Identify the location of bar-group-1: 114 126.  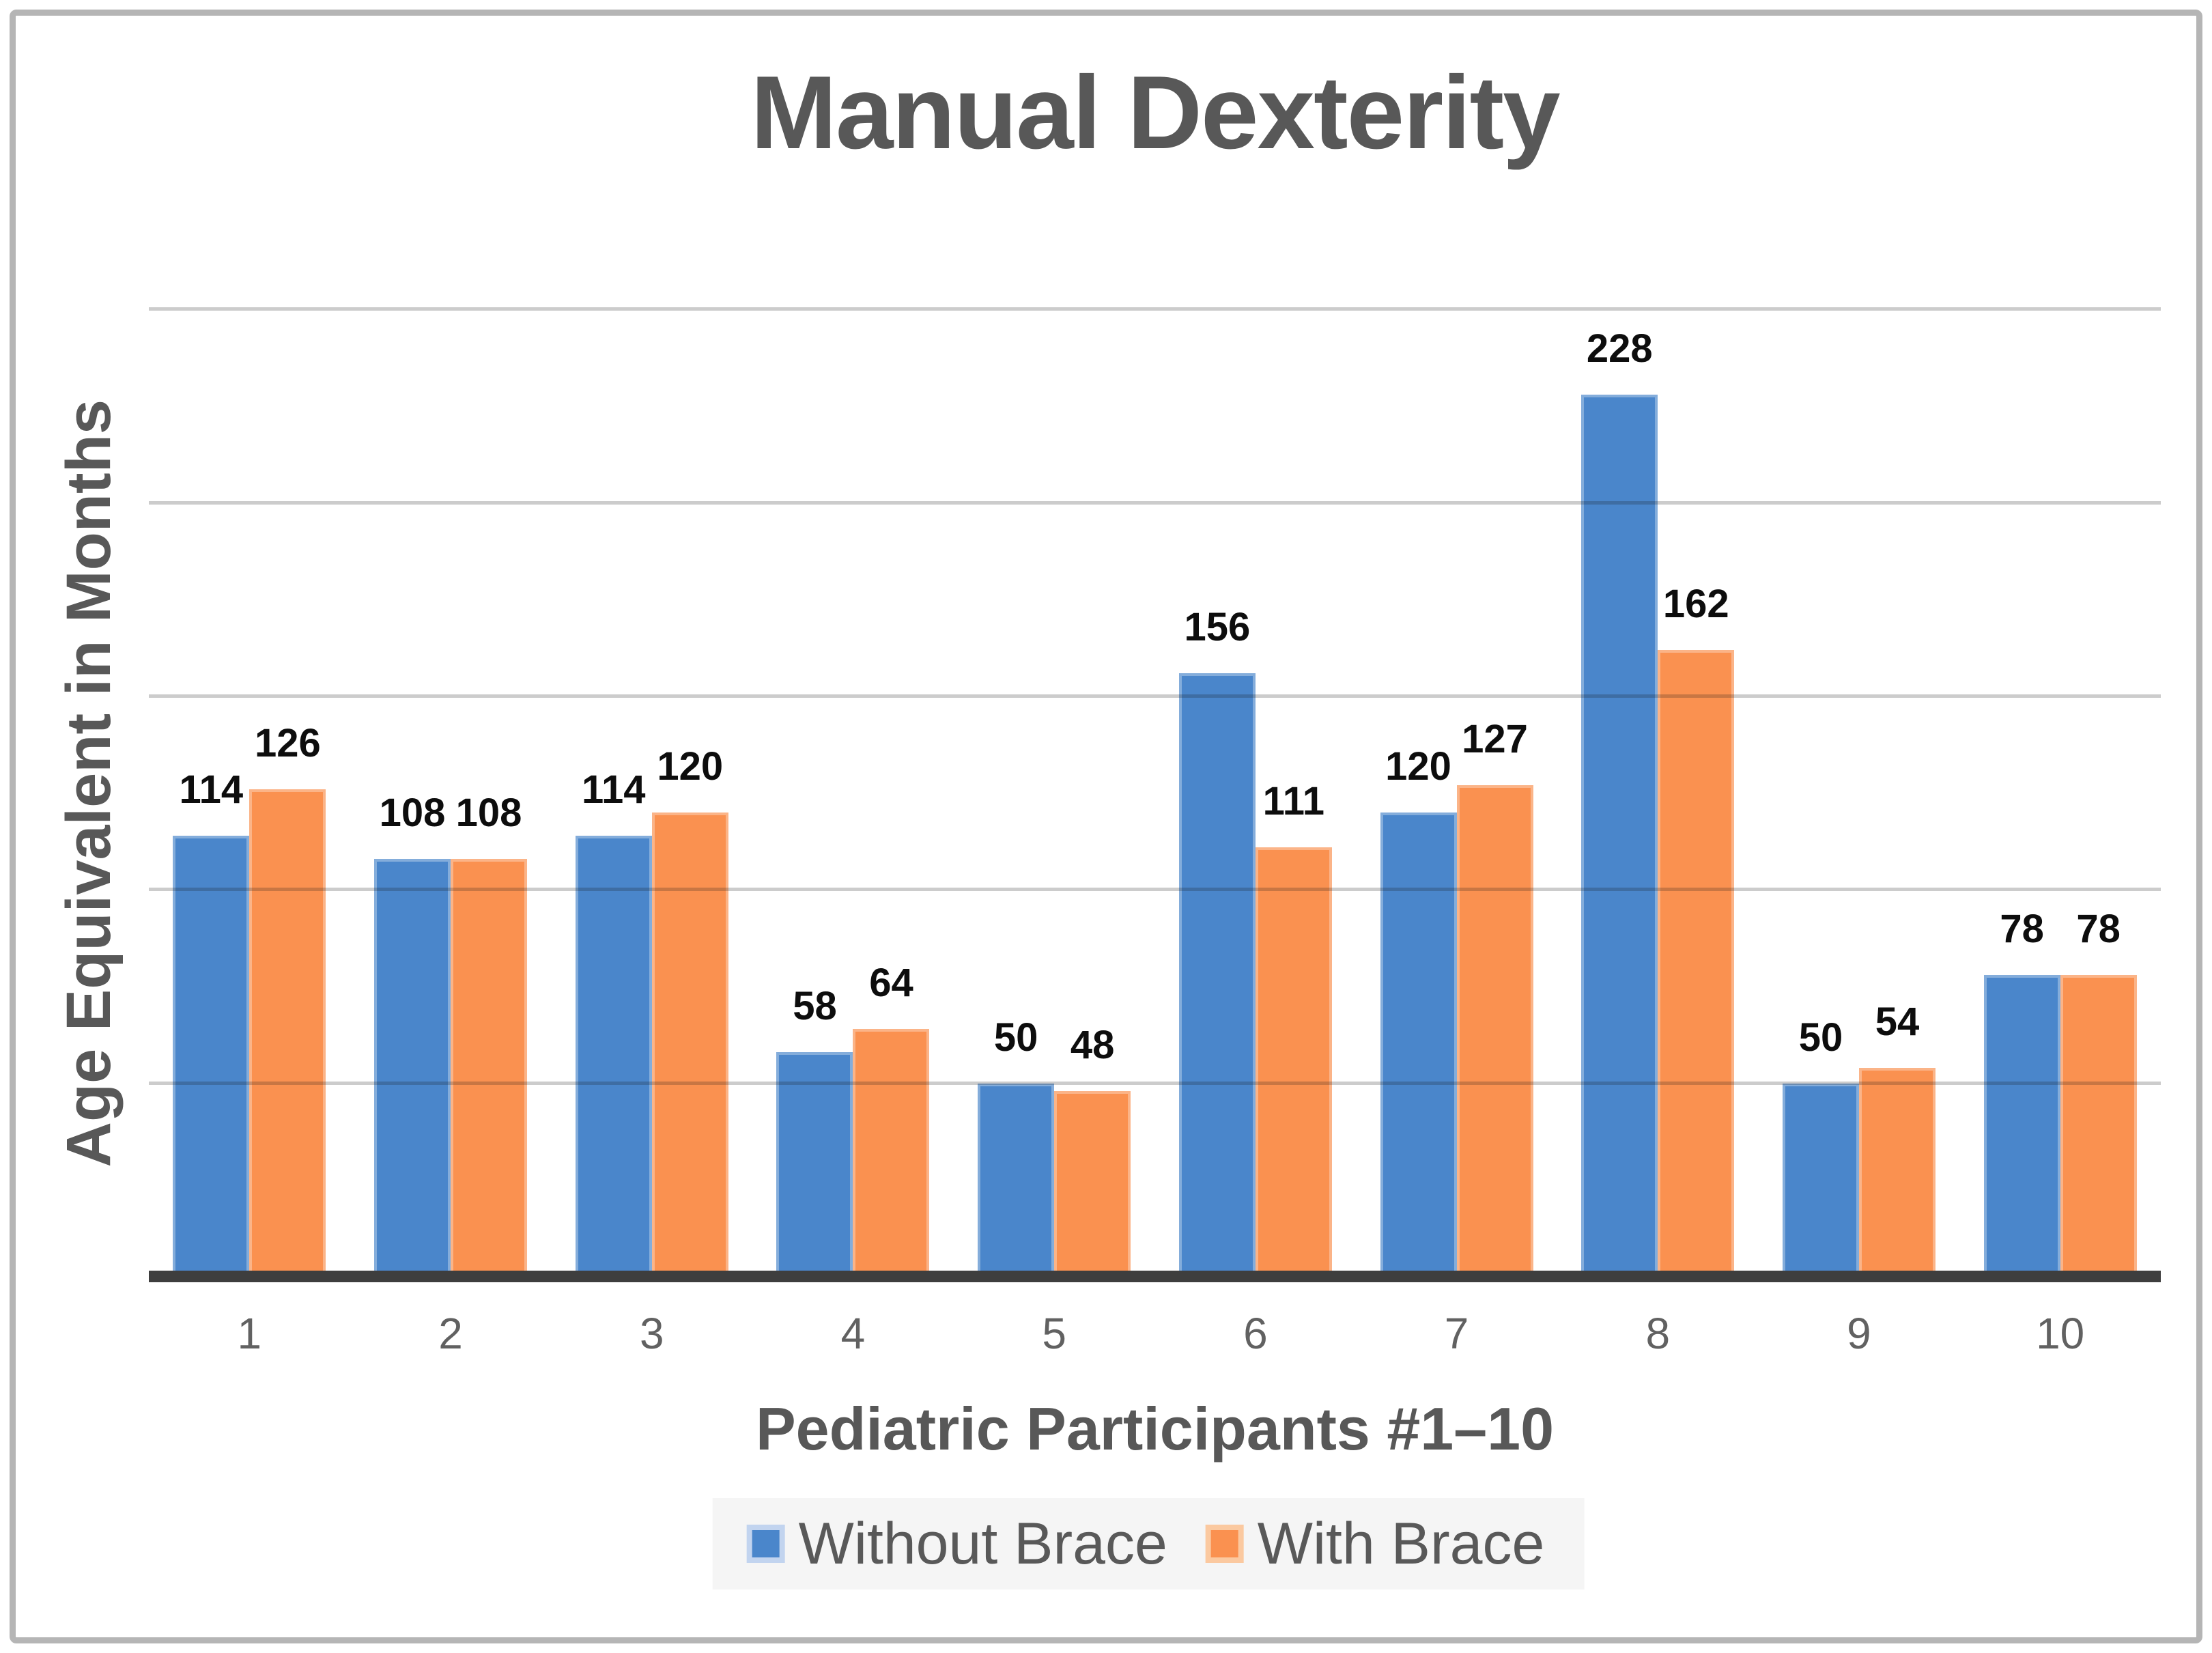
(249, 783).